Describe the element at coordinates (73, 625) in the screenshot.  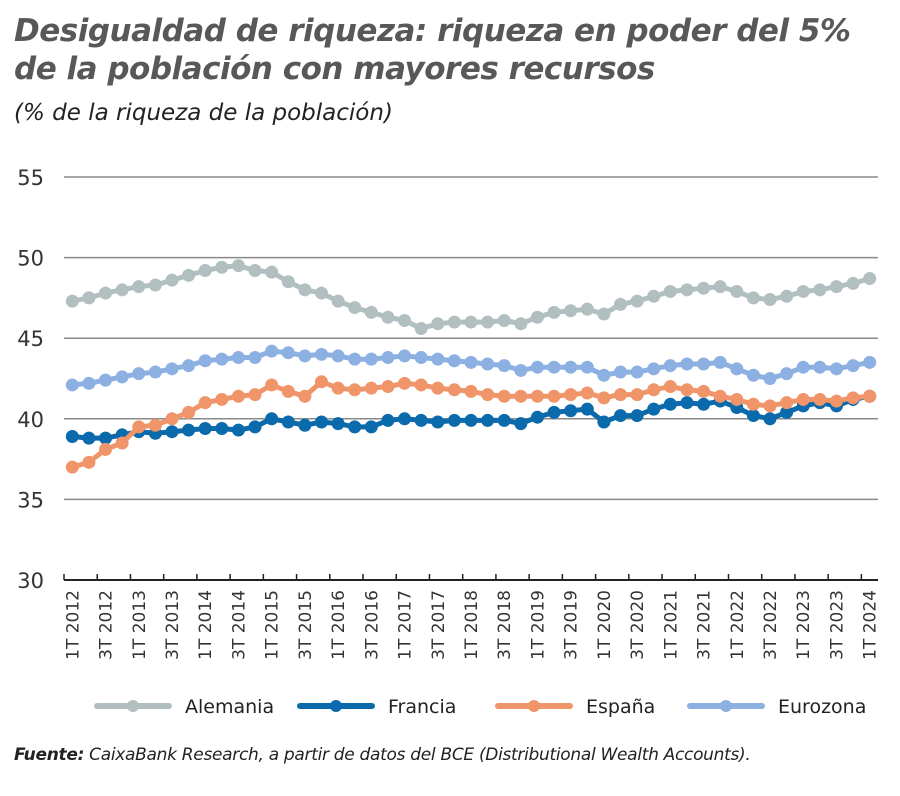
I see `x-tick-label: 1T 2012` at that location.